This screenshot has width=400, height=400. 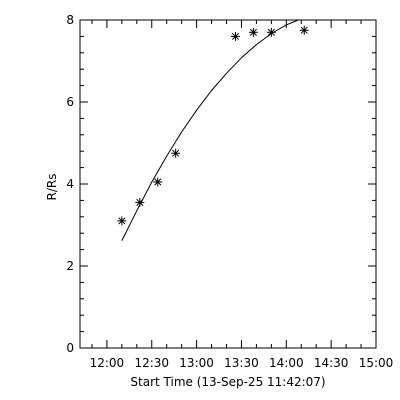 What do you see at coordinates (241, 363) in the screenshot?
I see `x-tick-label: 13:30` at bounding box center [241, 363].